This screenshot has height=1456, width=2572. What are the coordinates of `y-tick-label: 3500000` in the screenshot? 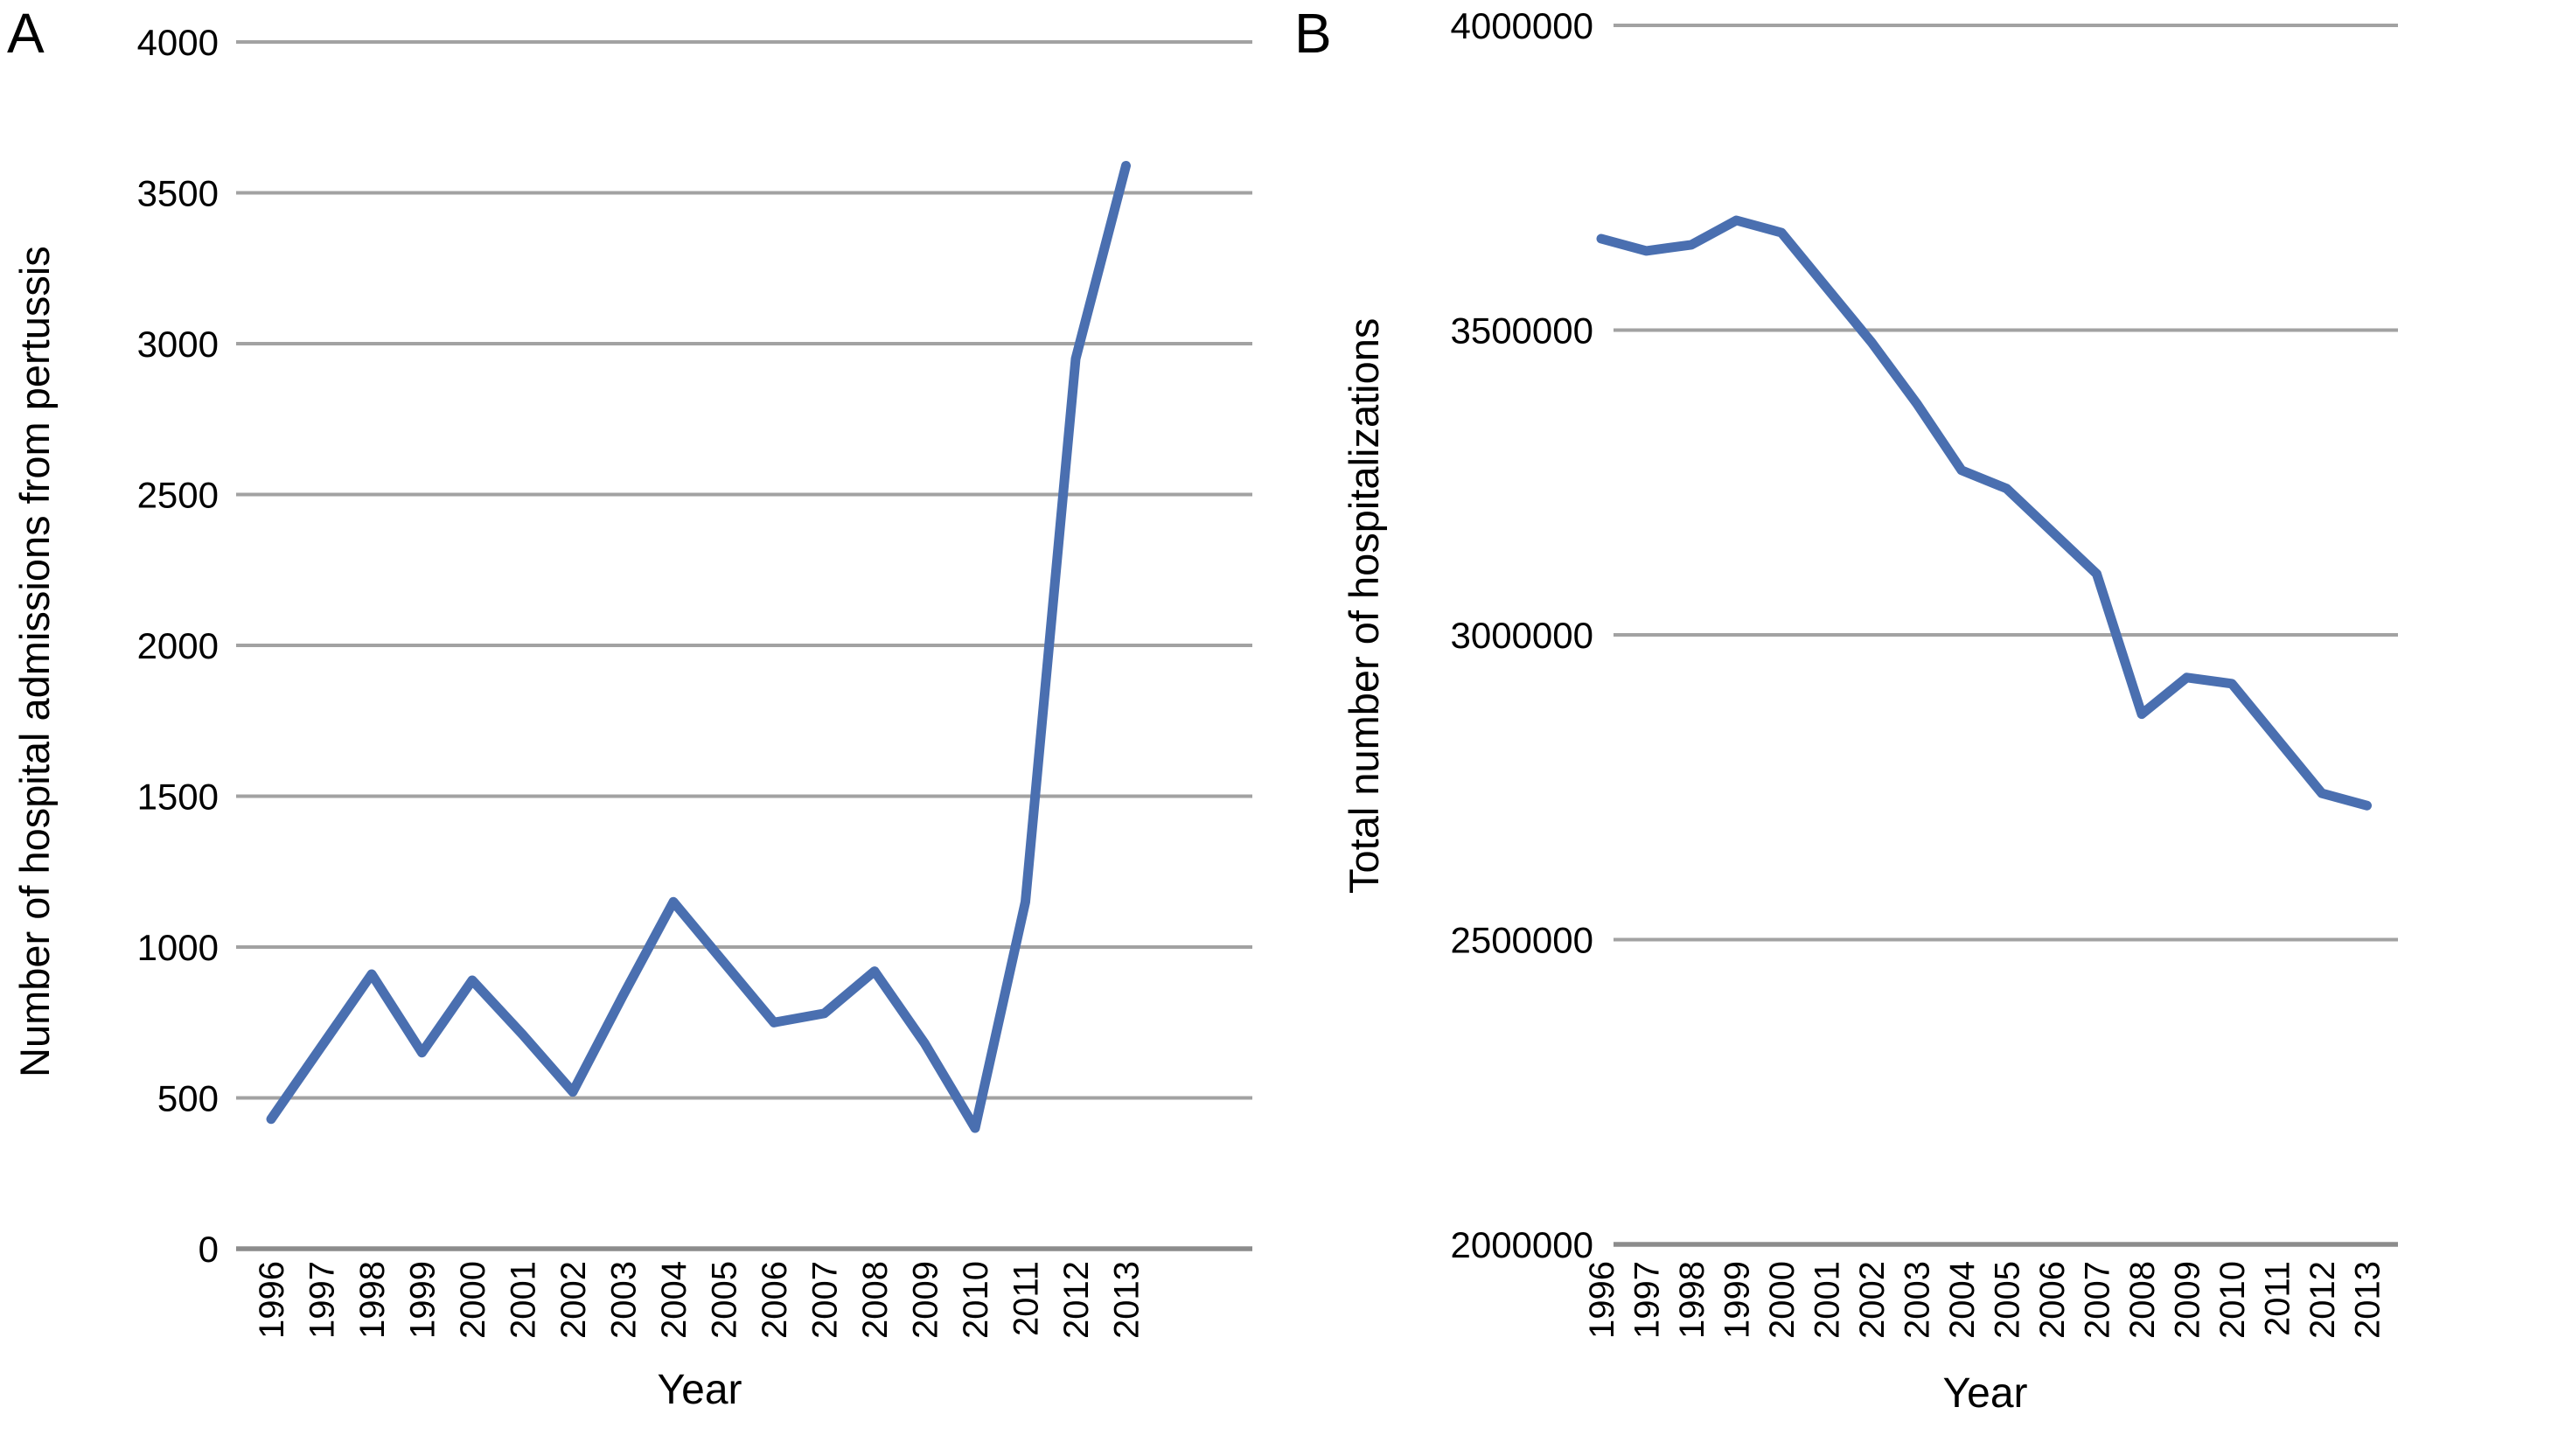 It's located at (1521, 331).